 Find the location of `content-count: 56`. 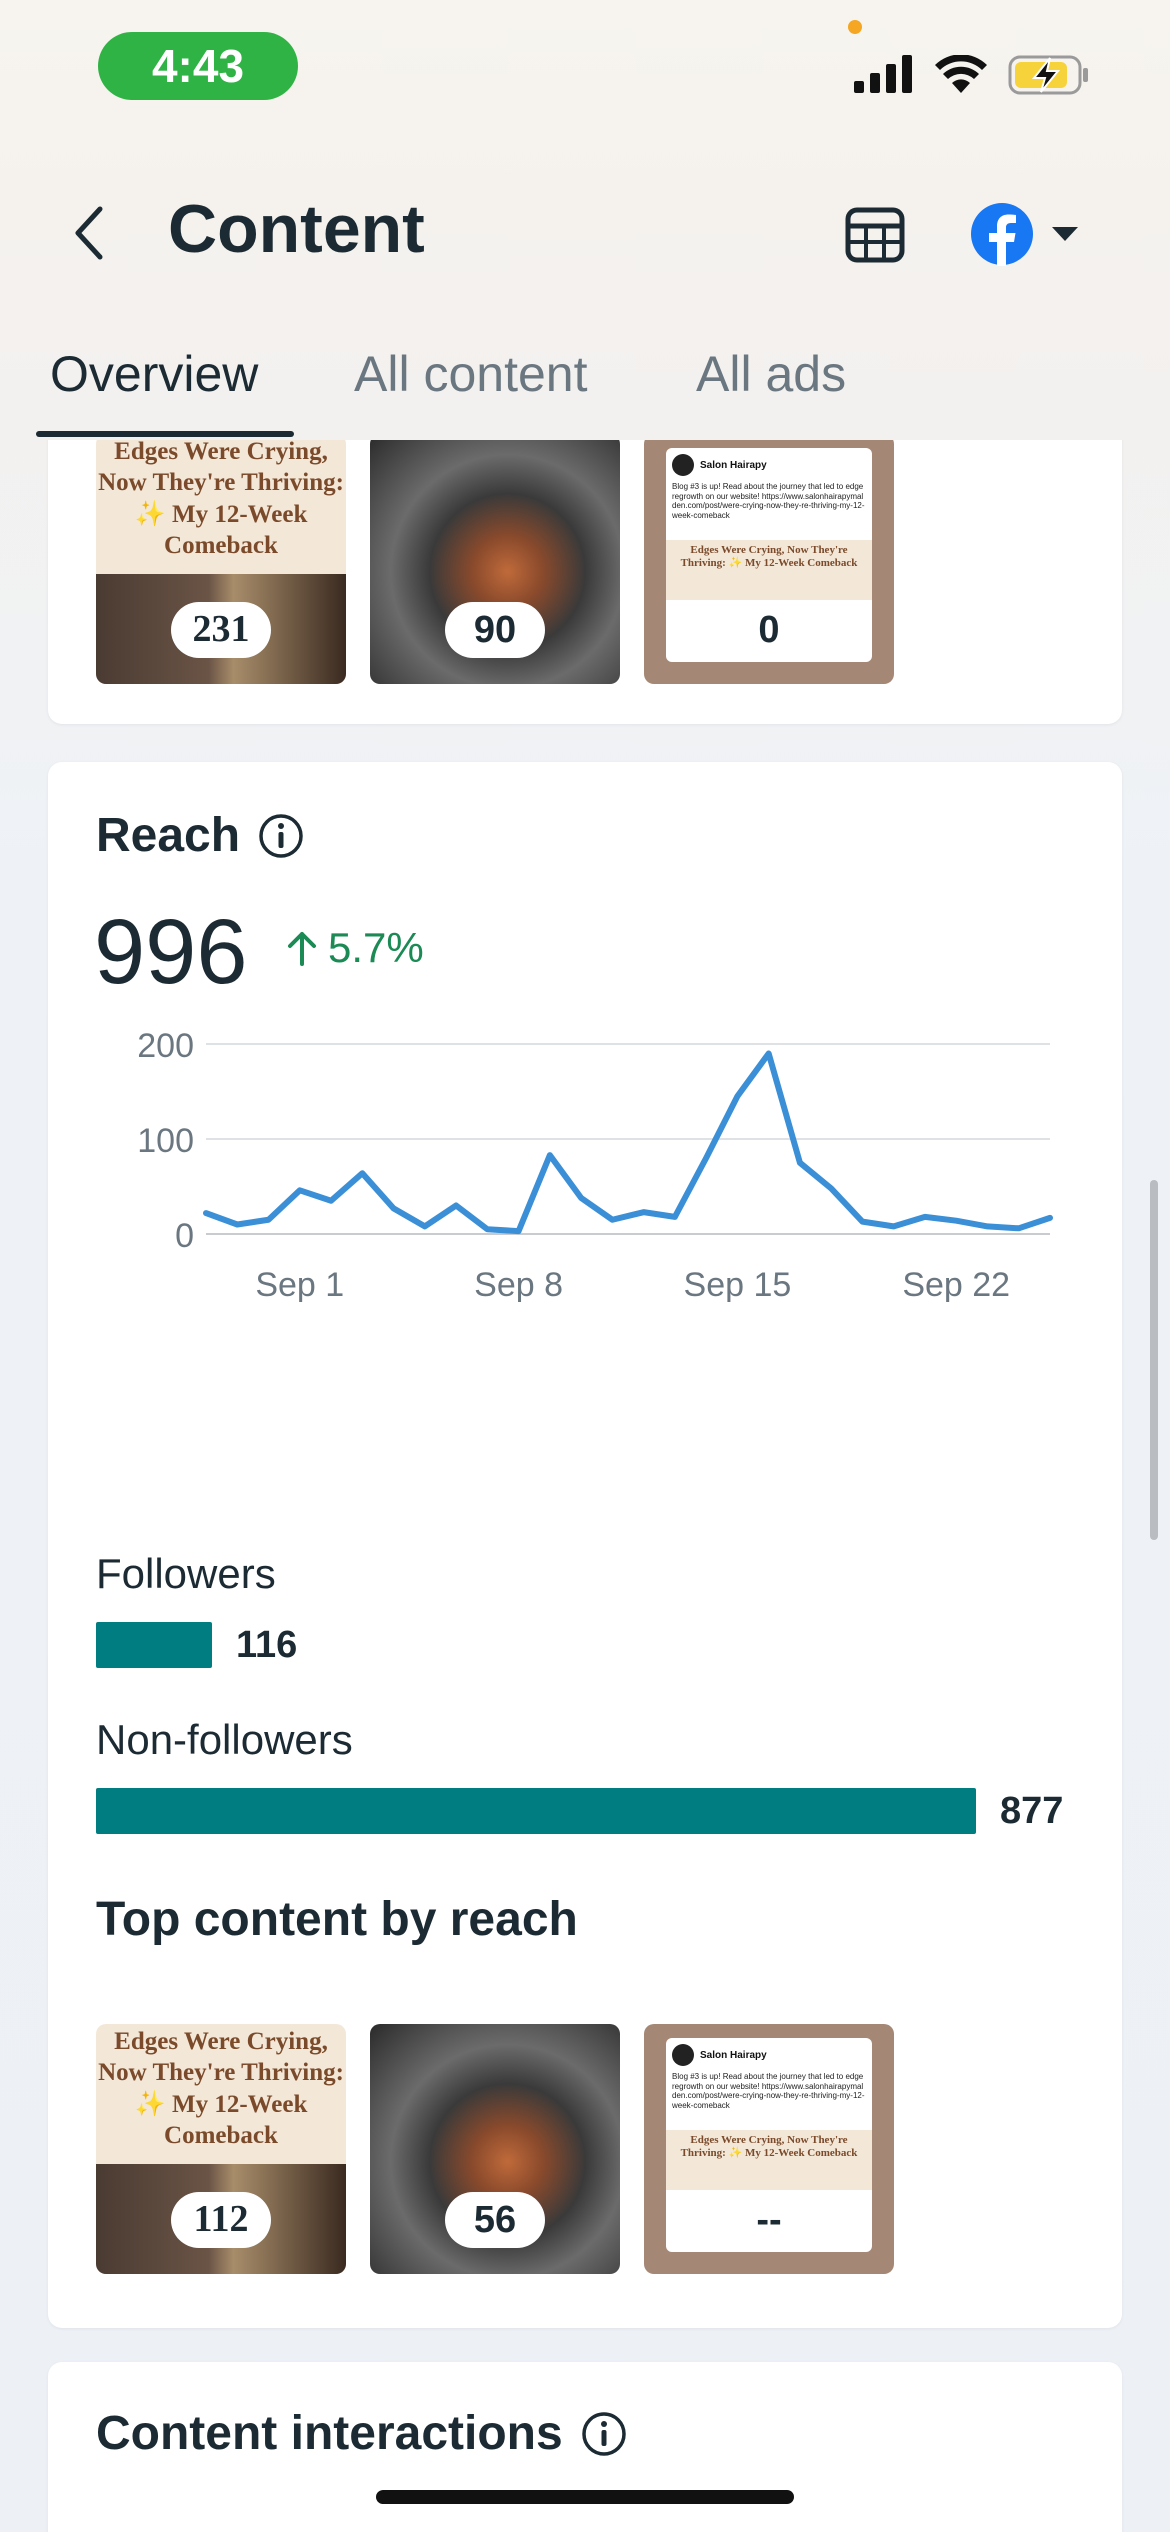

content-count: 56 is located at coordinates (495, 2220).